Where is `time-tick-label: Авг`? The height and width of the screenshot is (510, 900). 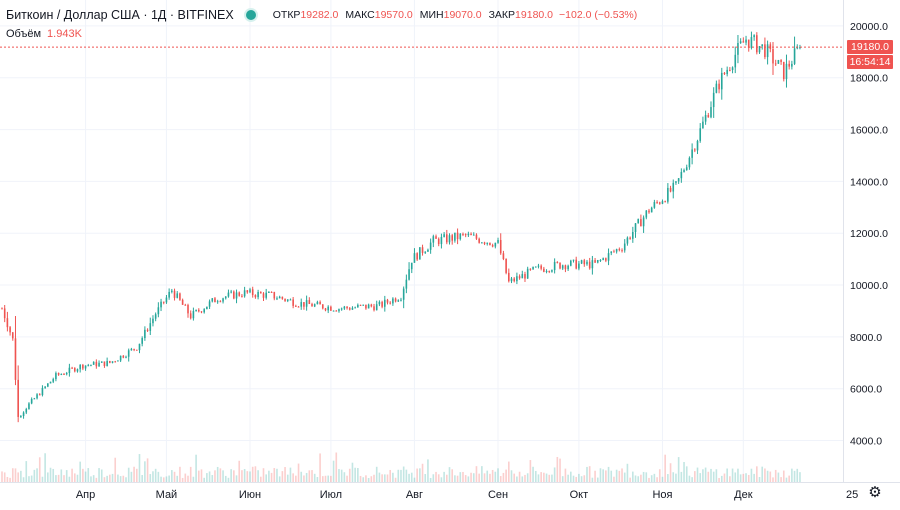
time-tick-label: Авг is located at coordinates (414, 495).